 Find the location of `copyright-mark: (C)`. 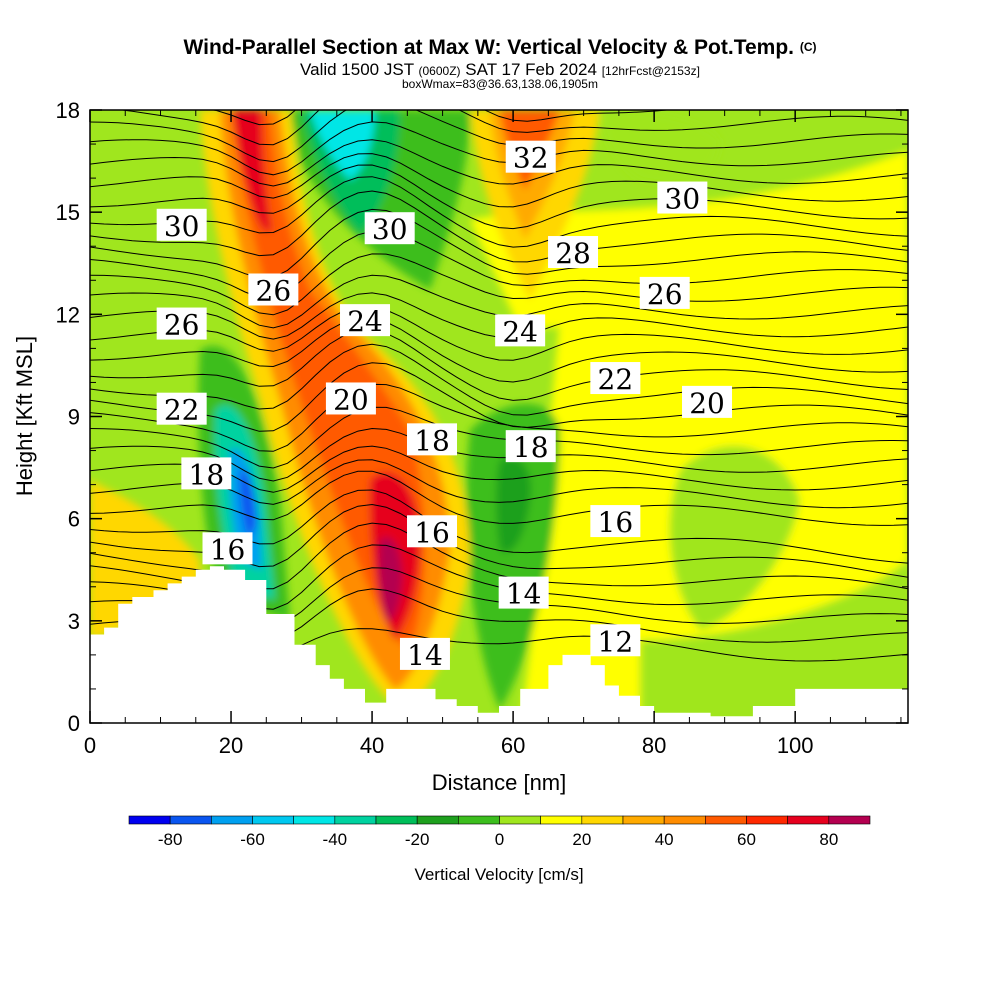

copyright-mark: (C) is located at coordinates (808, 47).